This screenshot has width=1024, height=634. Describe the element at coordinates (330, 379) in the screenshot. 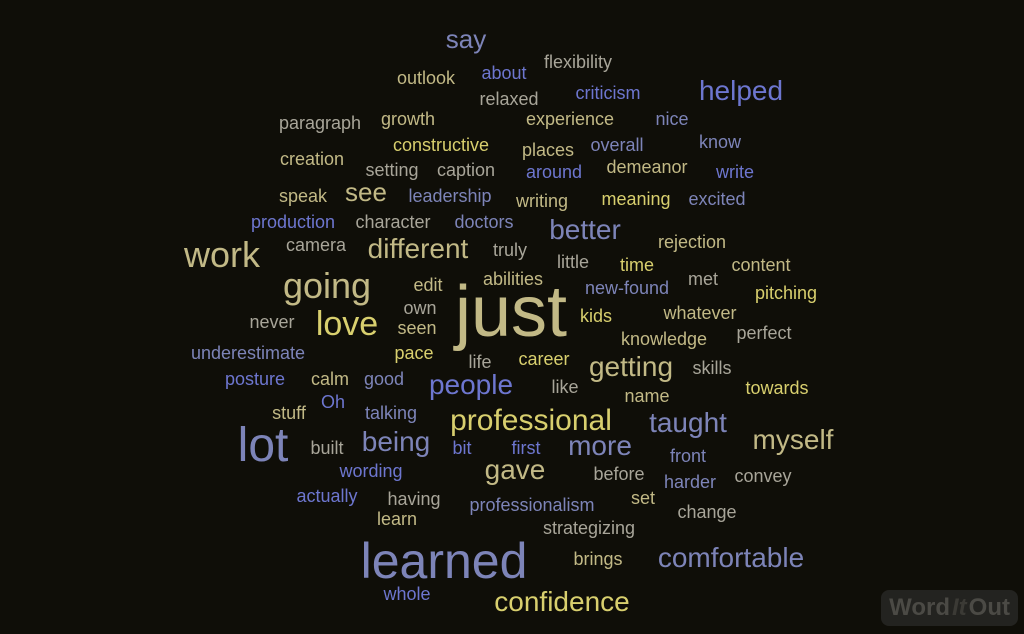

I see `word-calm: calm` at that location.